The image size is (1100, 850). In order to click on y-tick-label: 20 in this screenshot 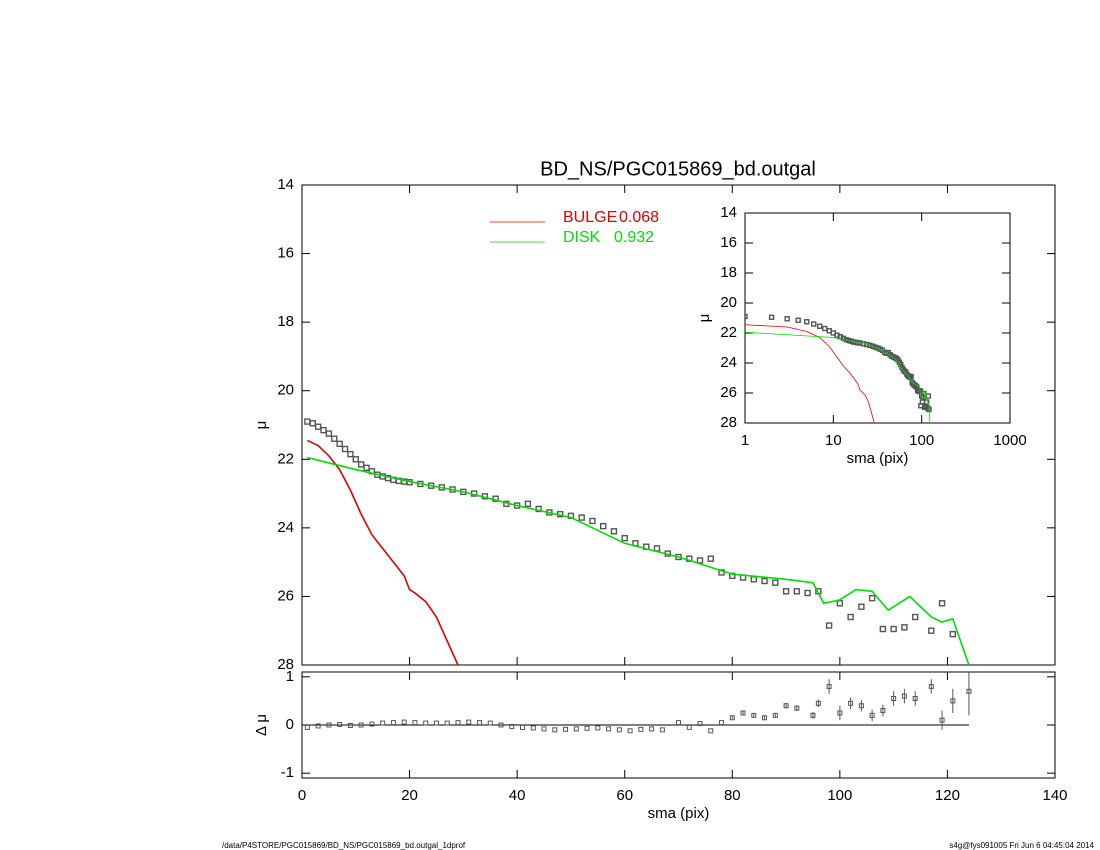, I will do `click(728, 302)`.